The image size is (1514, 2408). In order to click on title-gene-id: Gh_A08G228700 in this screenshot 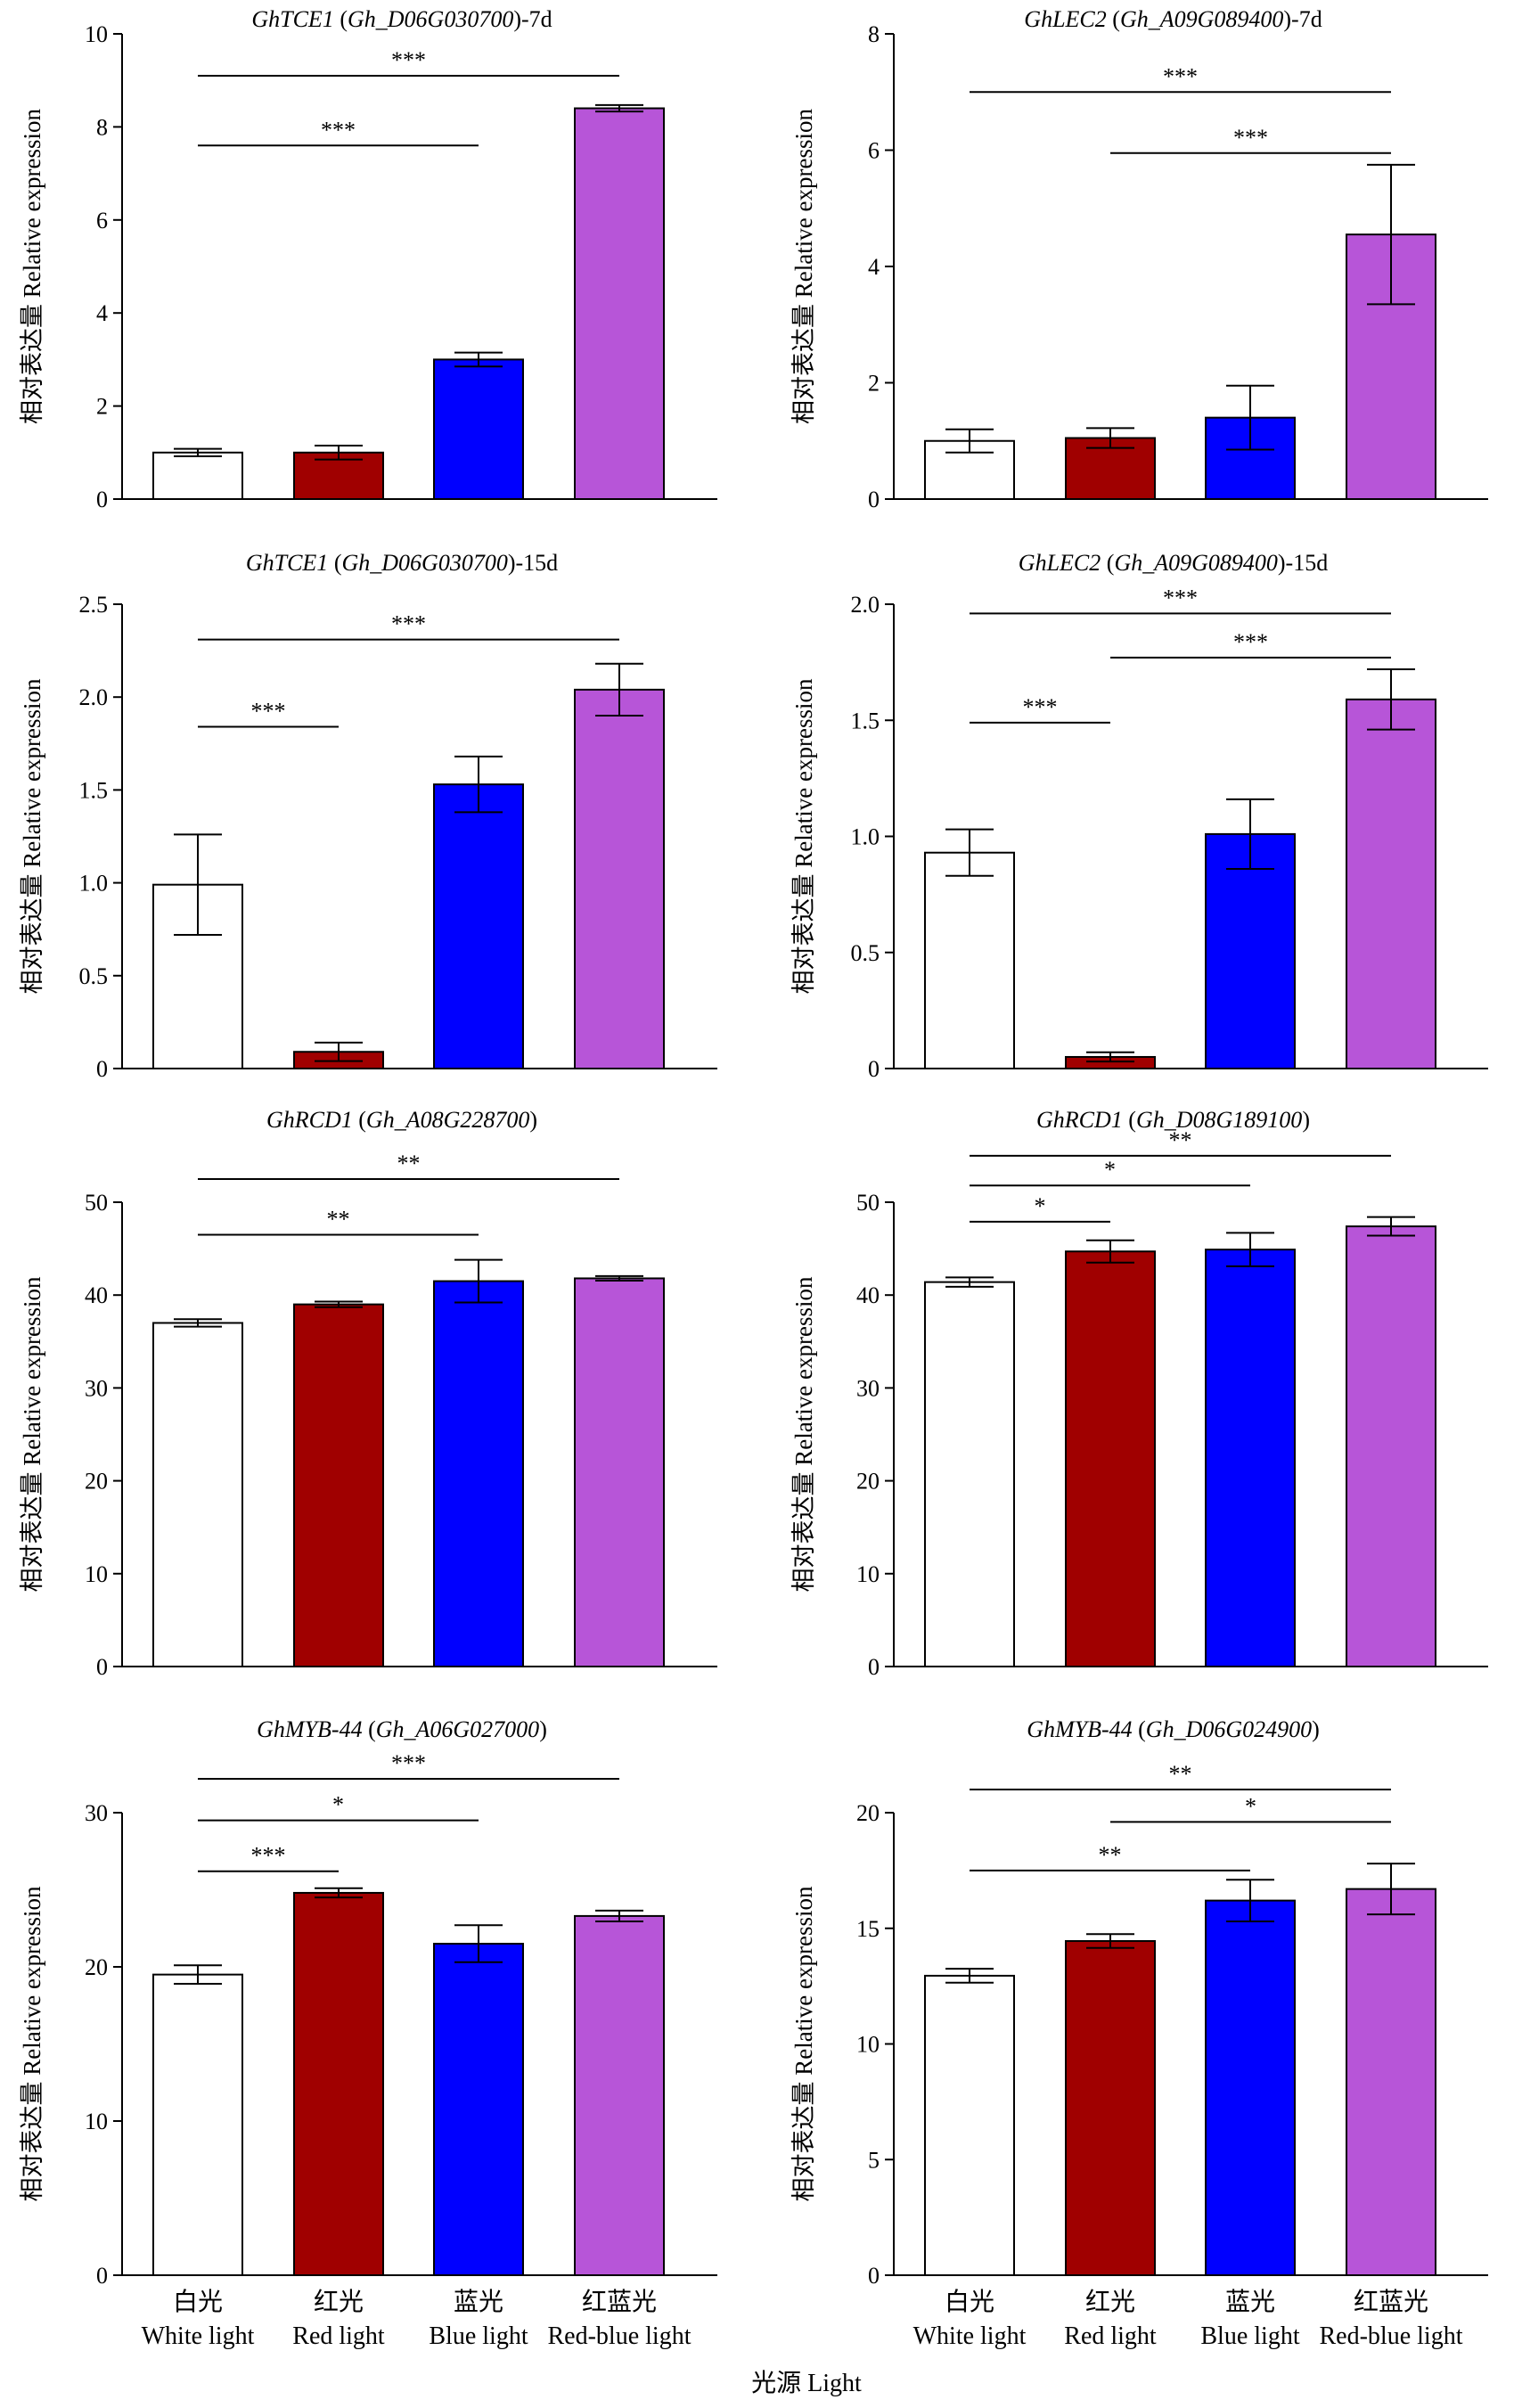, I will do `click(448, 1120)`.